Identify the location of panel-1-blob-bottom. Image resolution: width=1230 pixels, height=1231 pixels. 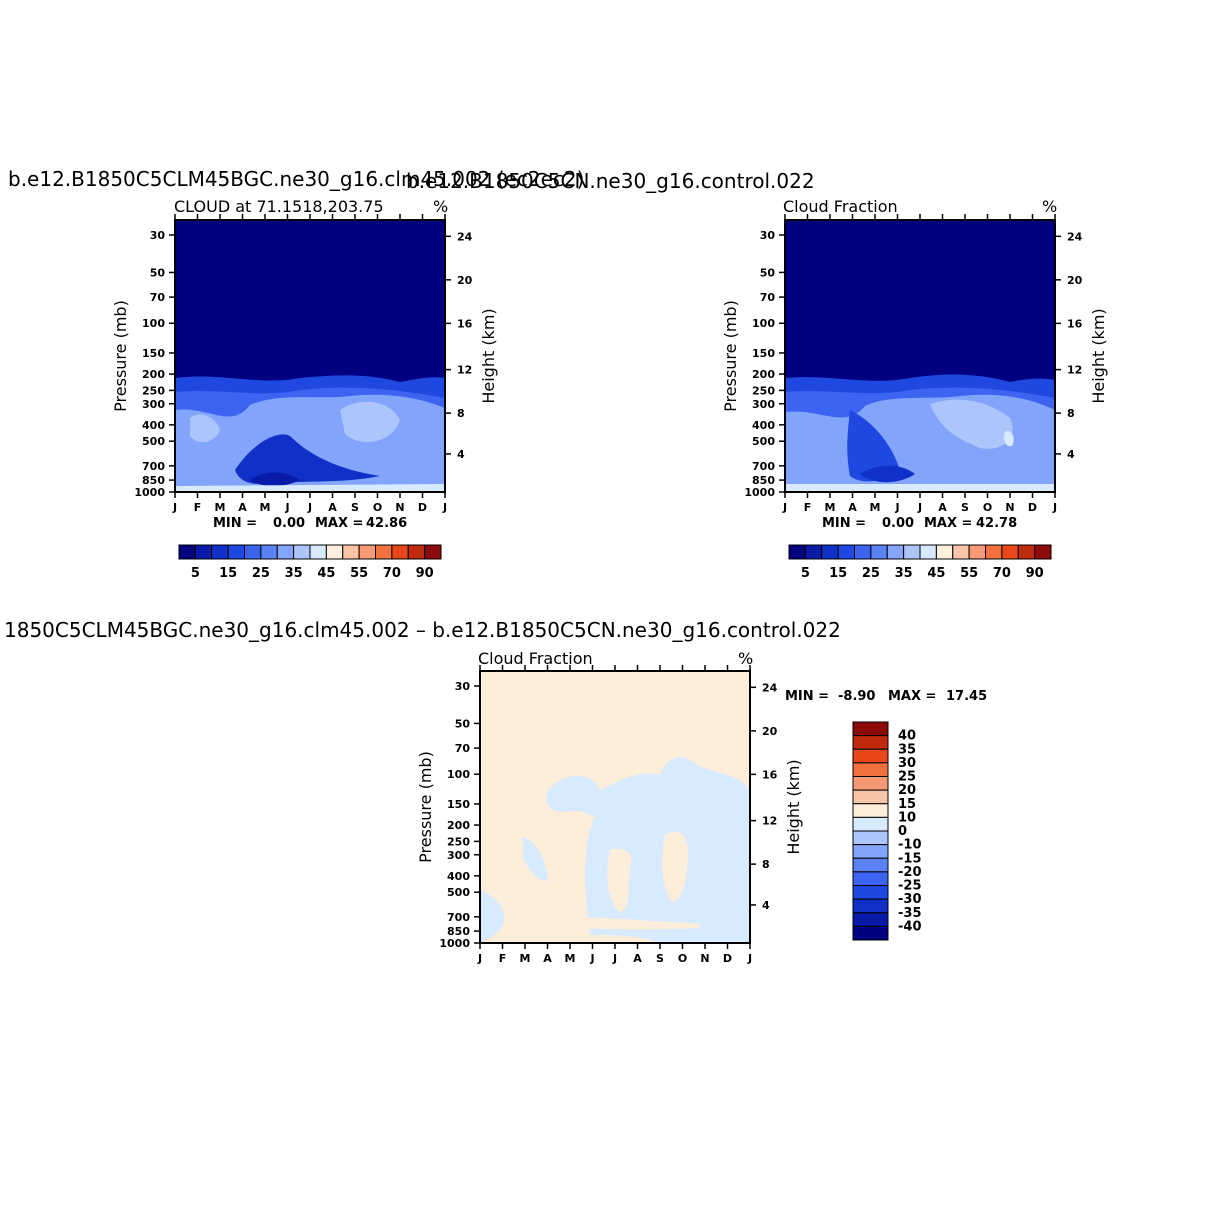
(307, 459).